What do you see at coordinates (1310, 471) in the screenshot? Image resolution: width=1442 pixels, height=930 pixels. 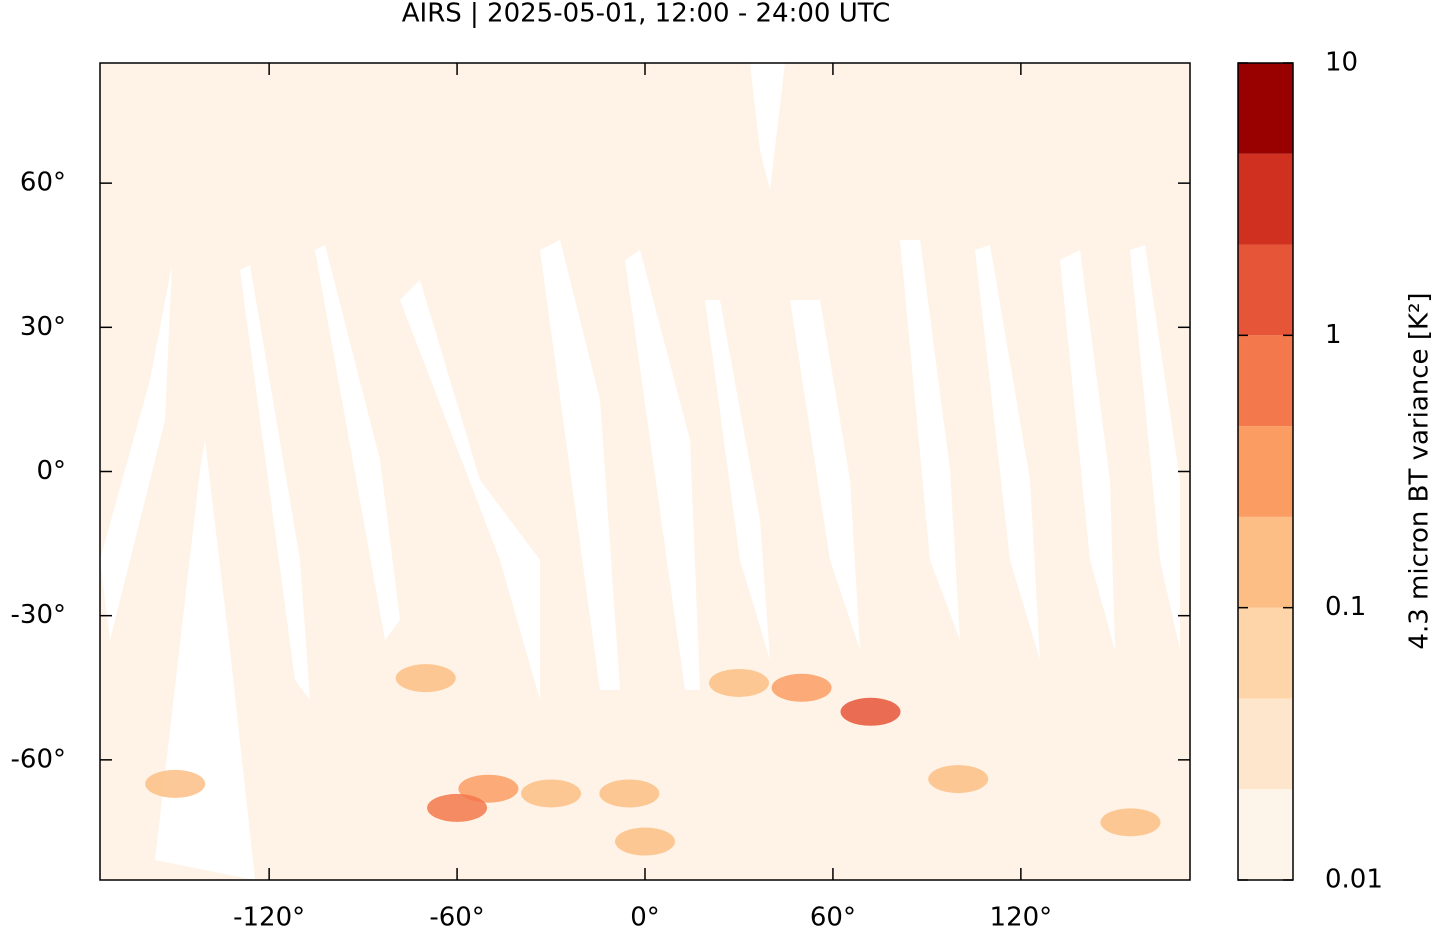 I see `colorbar: 0.01 0.1 1 10` at bounding box center [1310, 471].